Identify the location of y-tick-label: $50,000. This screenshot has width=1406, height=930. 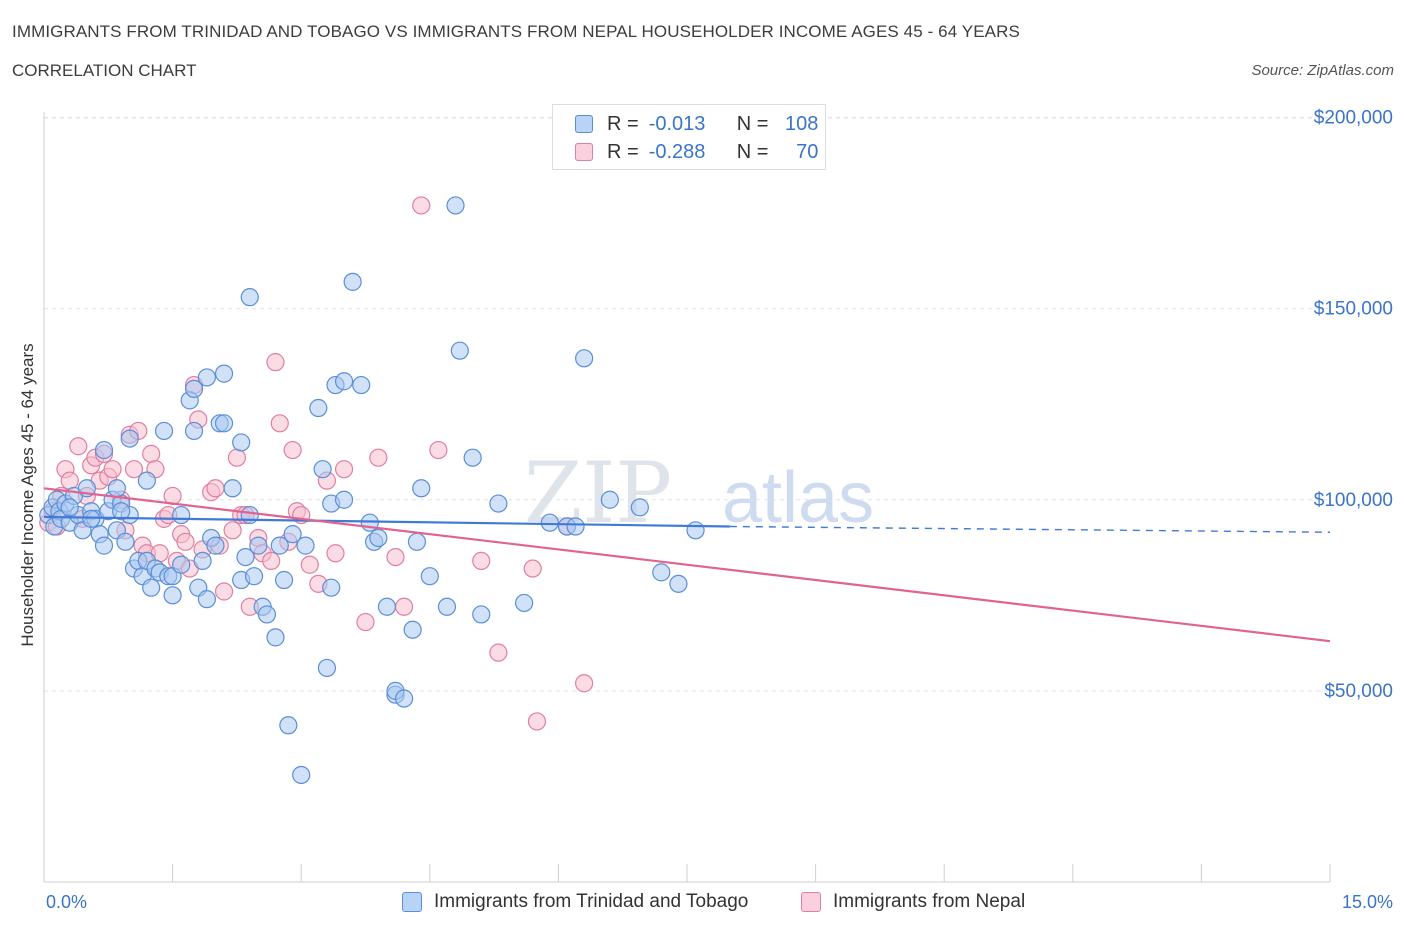
(1358, 691).